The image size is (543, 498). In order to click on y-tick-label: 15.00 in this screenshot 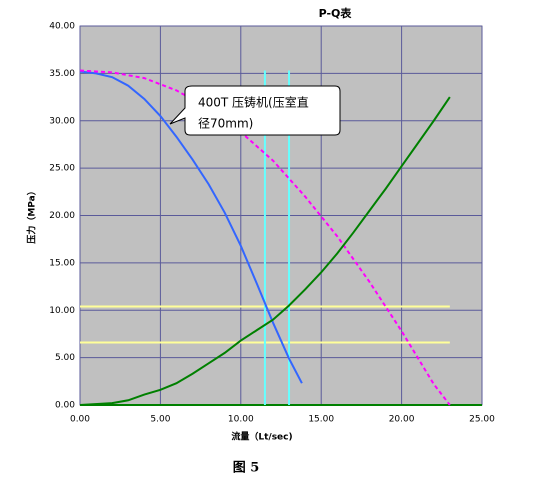, I will do `click(62, 263)`.